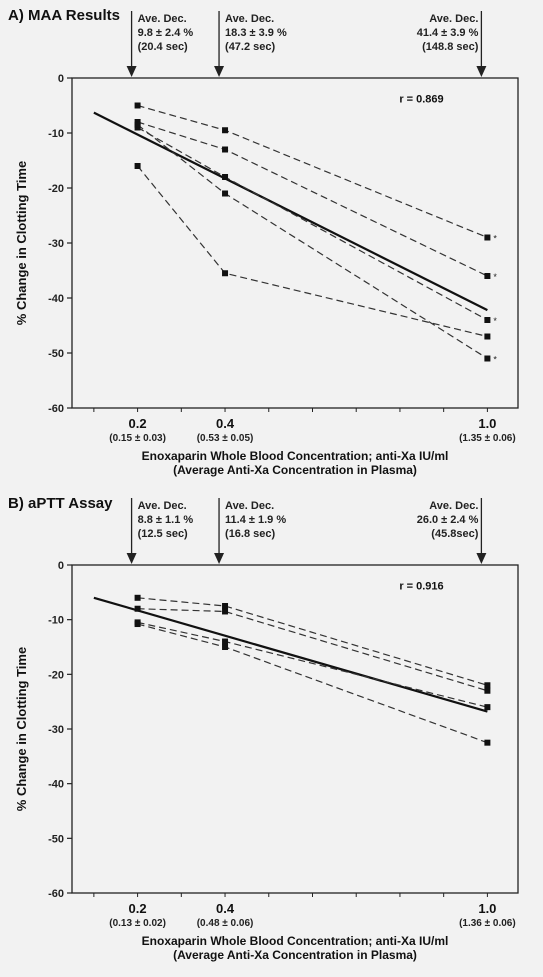 The height and width of the screenshot is (977, 543). What do you see at coordinates (166, 520) in the screenshot?
I see `annotation-text: 8.8 ± 1.1 %` at bounding box center [166, 520].